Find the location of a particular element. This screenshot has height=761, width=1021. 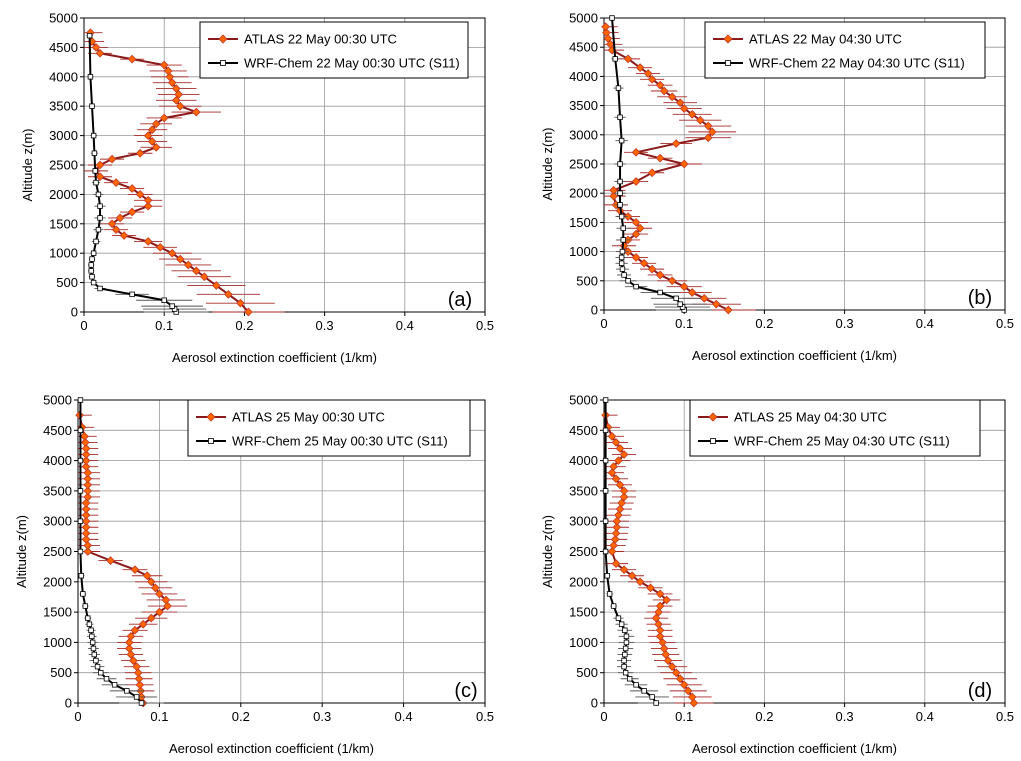

x-tick-label: 0.3 is located at coordinates (322, 716).